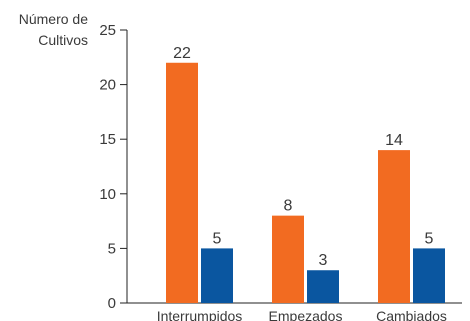 This screenshot has width=470, height=321. I want to click on y-axis-label-line-2: Cultivos, so click(63, 40).